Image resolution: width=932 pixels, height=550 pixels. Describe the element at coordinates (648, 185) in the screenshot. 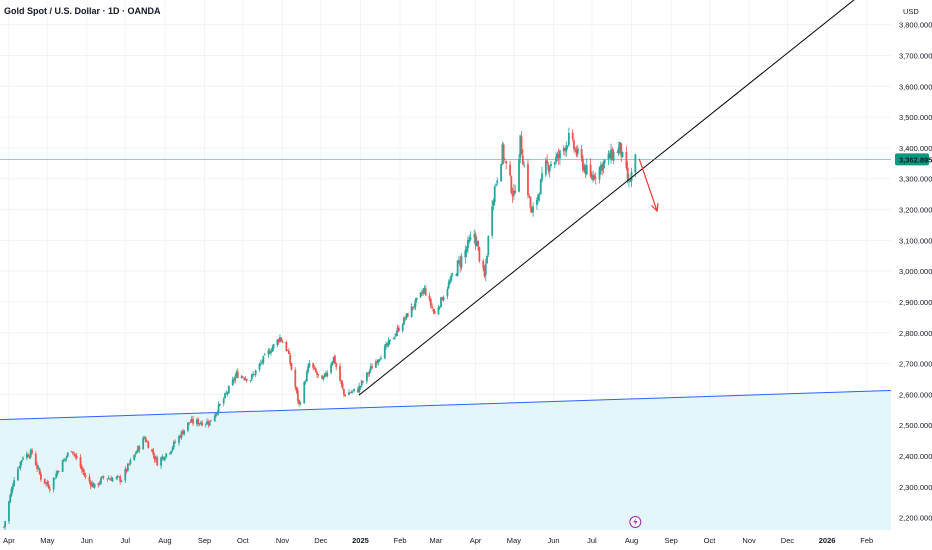

I see `arrow-shaft` at that location.